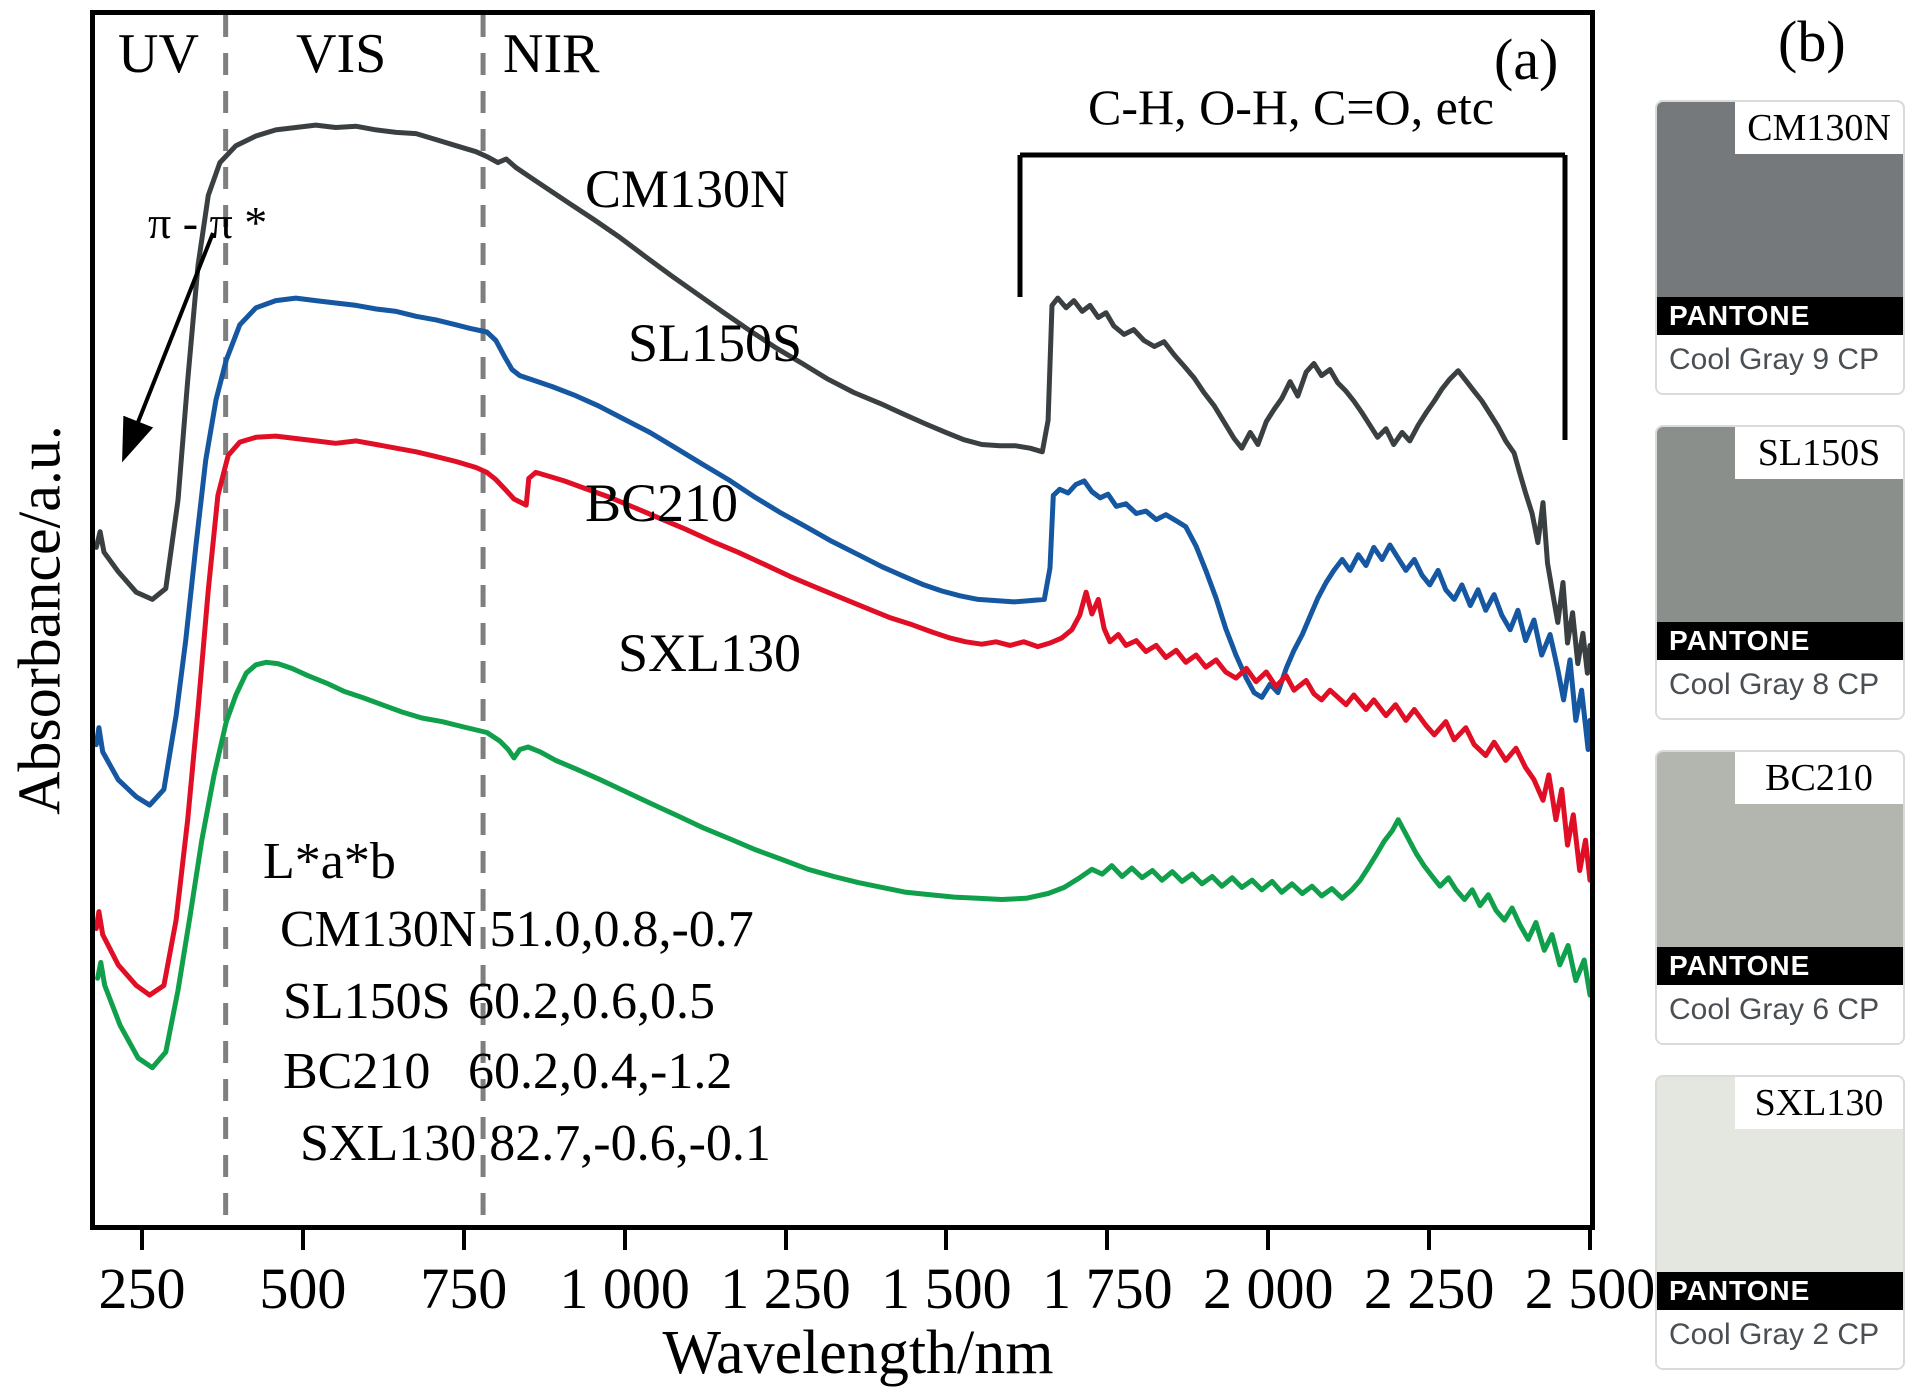  What do you see at coordinates (1780, 689) in the screenshot?
I see `pantone-color-name: Cool Gray 8 CP` at bounding box center [1780, 689].